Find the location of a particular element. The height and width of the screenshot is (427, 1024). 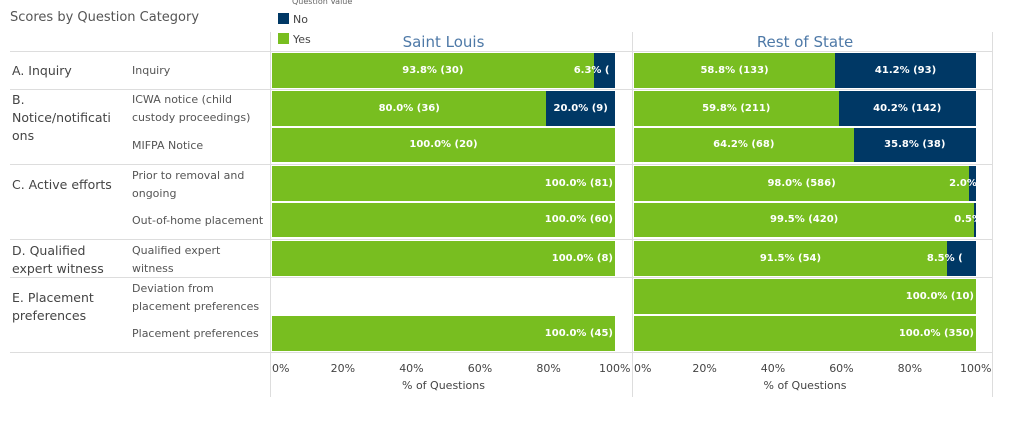

bar-label-no: 35.8% (38) is located at coordinates (915, 144).